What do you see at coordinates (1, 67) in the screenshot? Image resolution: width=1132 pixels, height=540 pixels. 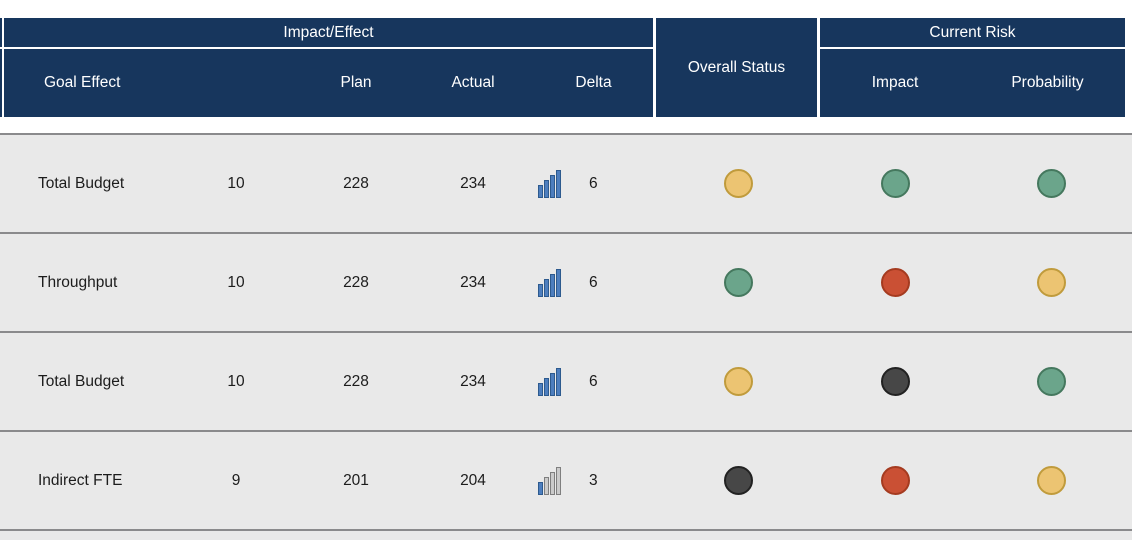 I see `header-edge-strip` at bounding box center [1, 67].